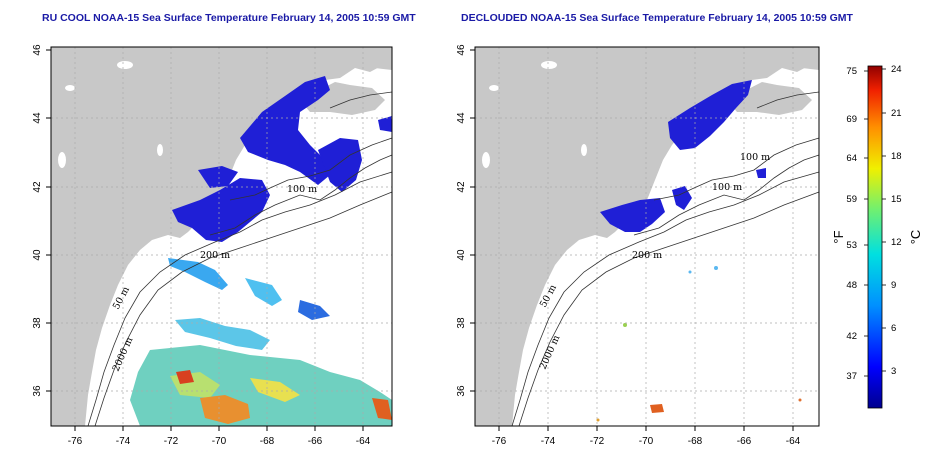  I want to click on colorbar-c-tick: 12, so click(896, 242).